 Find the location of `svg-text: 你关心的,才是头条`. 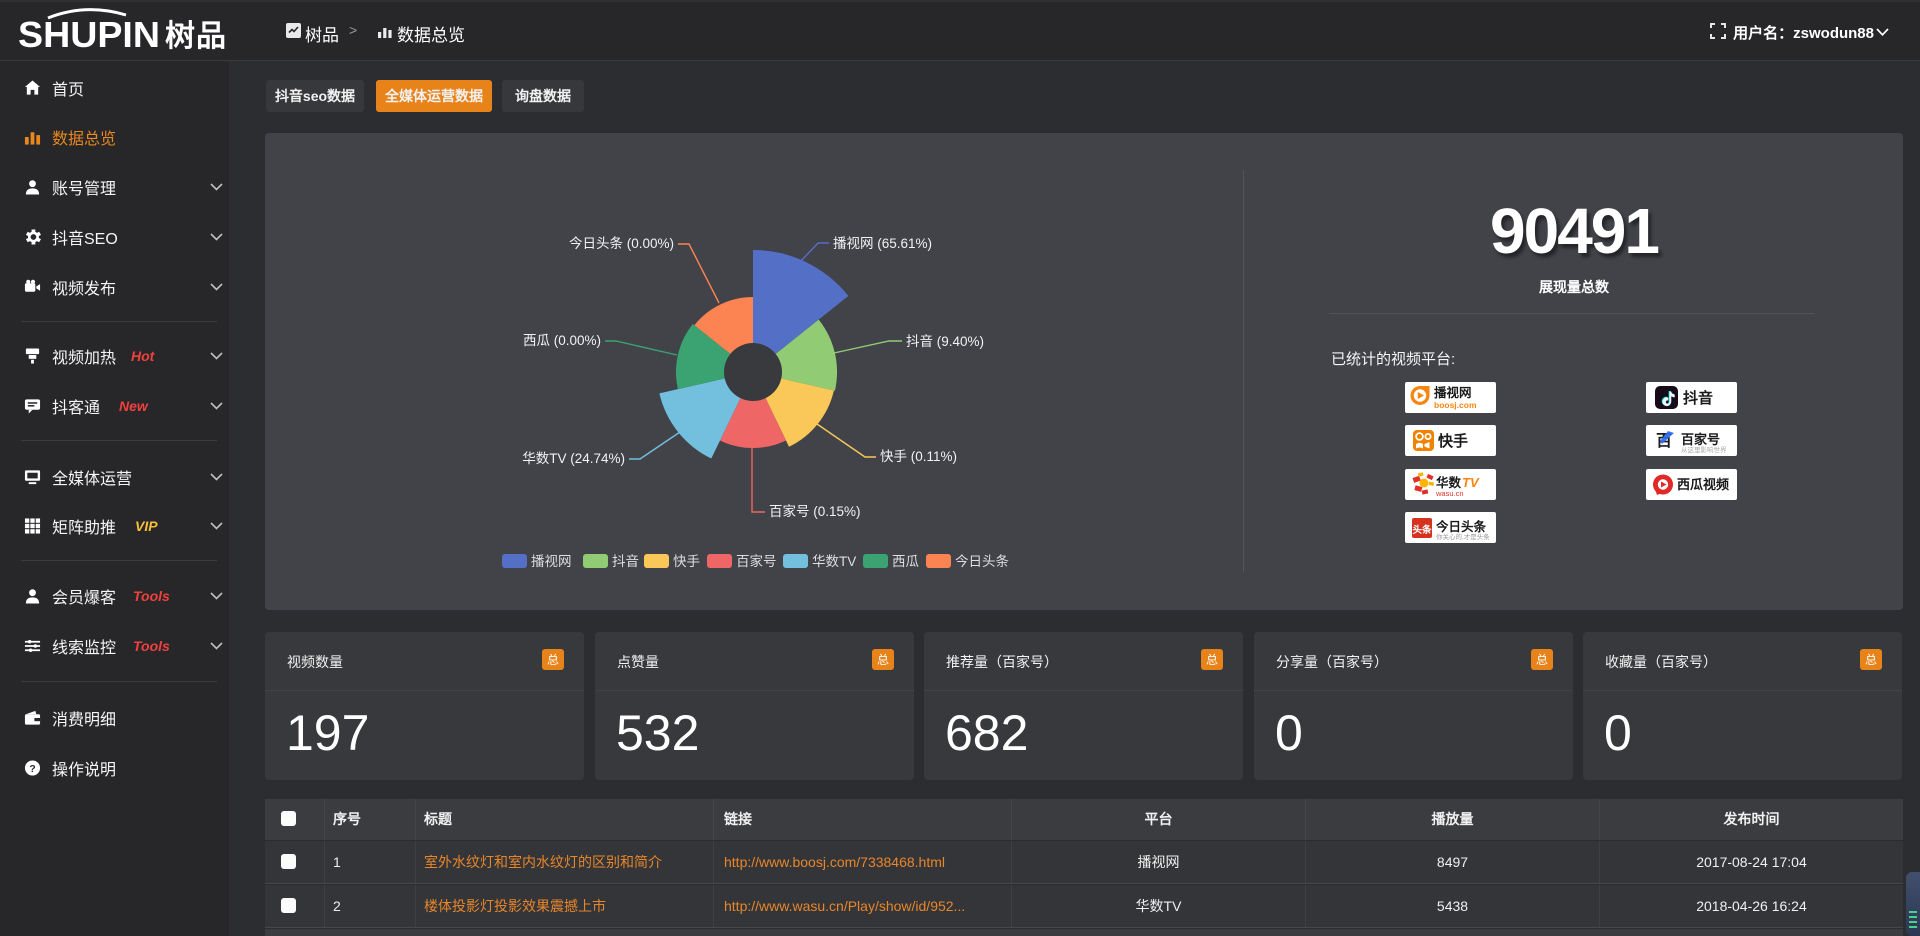

svg-text: 你关心的,才是头条 is located at coordinates (1463, 536).